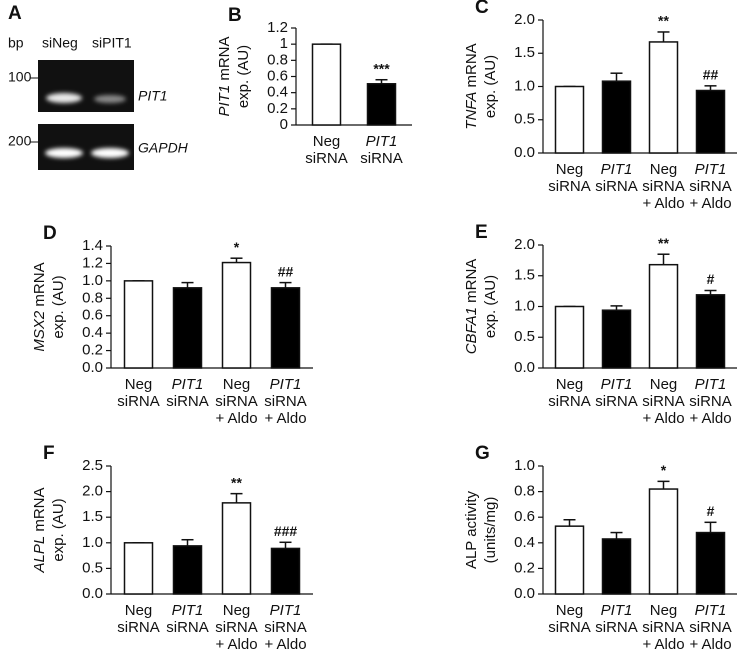 Image resolution: width=747 pixels, height=656 pixels. I want to click on y-axis-label-part: TNFA, so click(471, 111).